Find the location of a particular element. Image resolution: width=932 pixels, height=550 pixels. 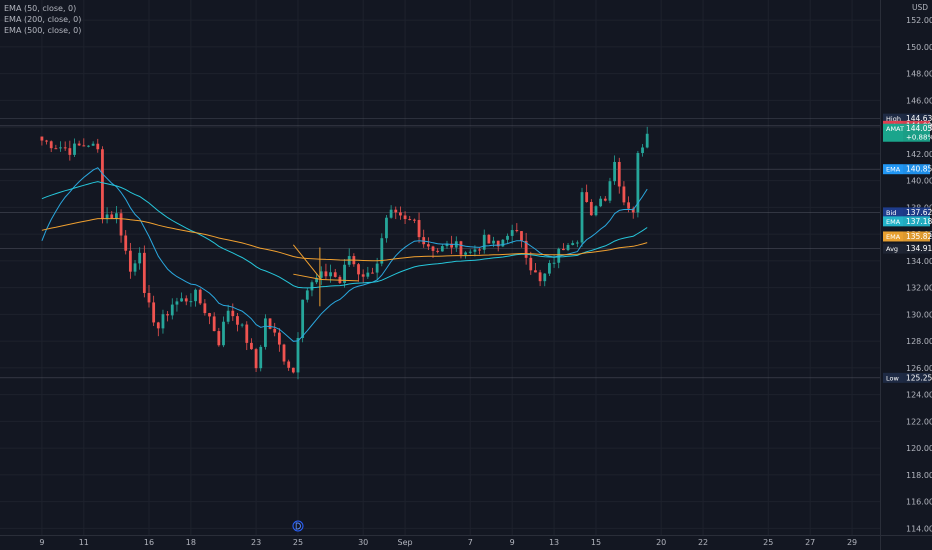

x-tick-label: 16 is located at coordinates (149, 542).